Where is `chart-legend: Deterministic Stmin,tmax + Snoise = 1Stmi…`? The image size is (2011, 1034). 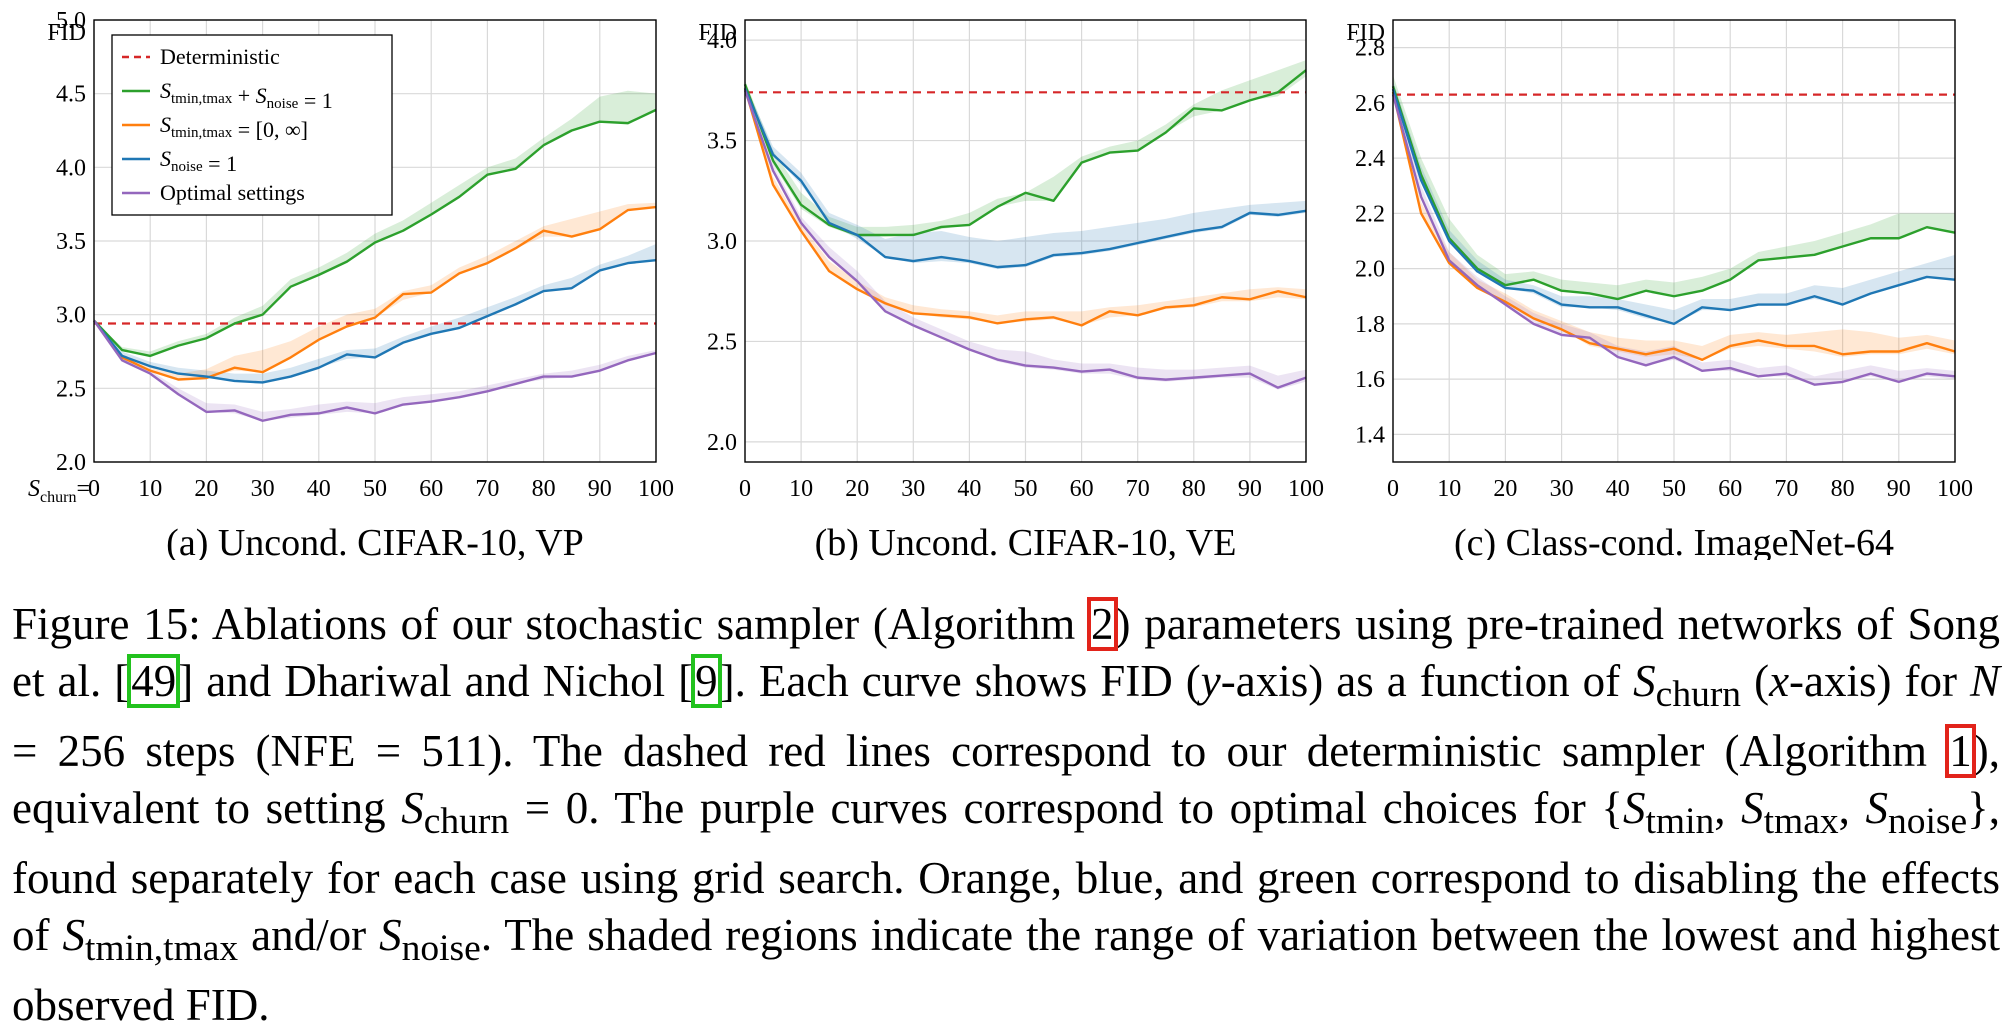 chart-legend: Deterministic Stmin,tmax + Snoise = 1Stmi… is located at coordinates (252, 125).